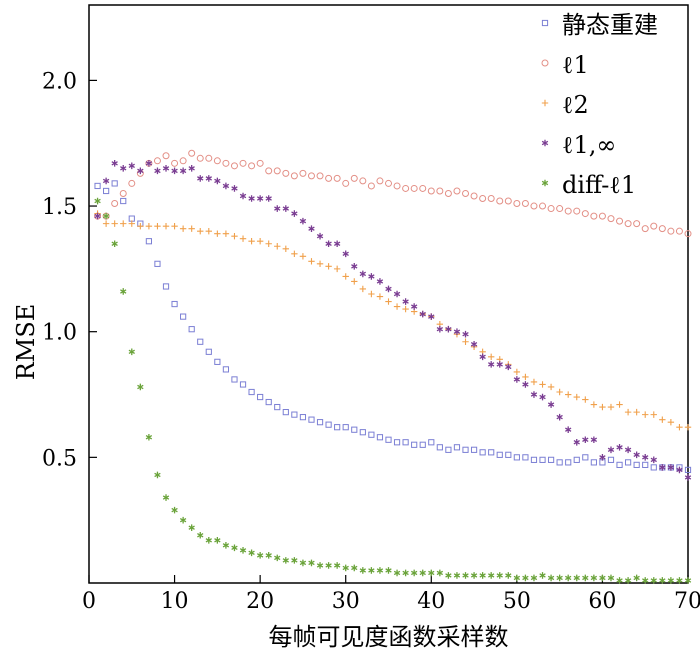 The image size is (700, 659). I want to click on legend-marker, so click(545, 23).